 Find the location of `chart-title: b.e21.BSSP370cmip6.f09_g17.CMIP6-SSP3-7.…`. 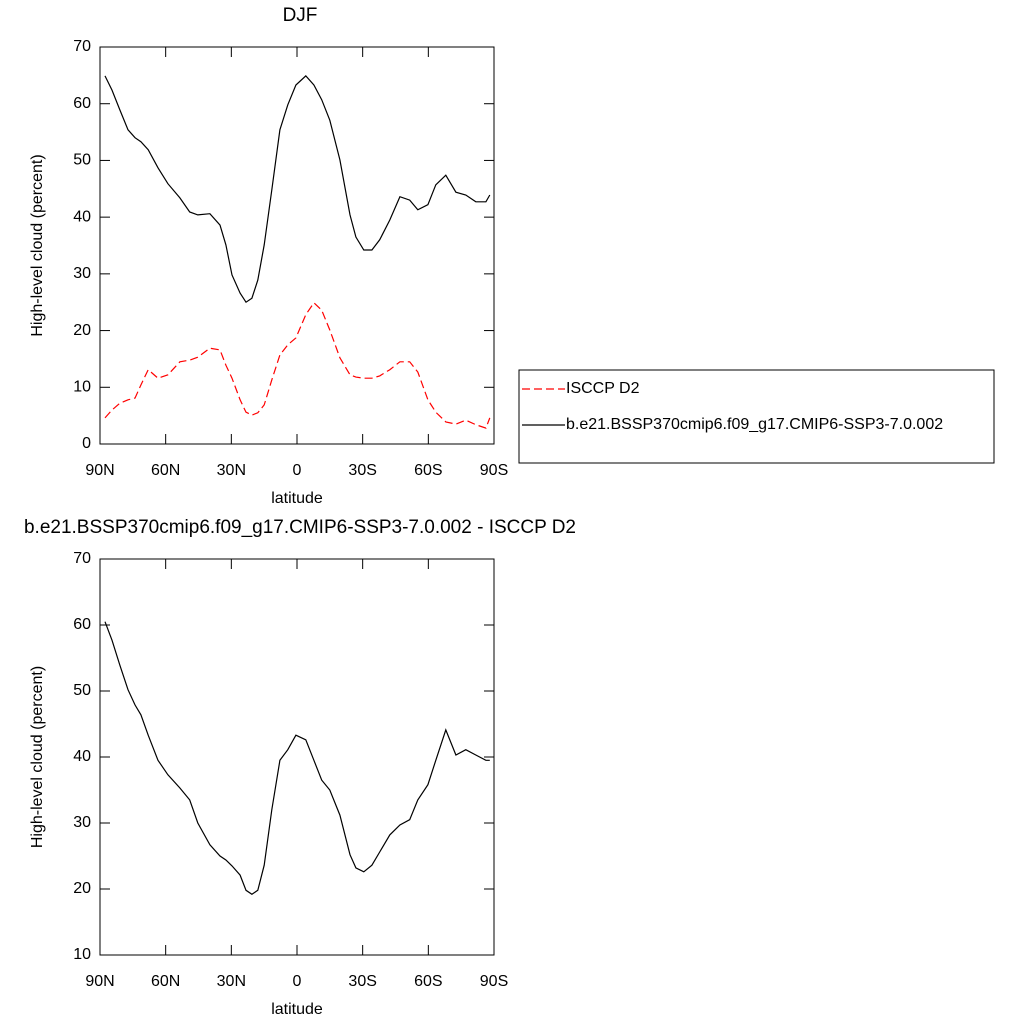

chart-title: b.e21.BSSP370cmip6.f09_g17.CMIP6-SSP3-7.… is located at coordinates (300, 527).